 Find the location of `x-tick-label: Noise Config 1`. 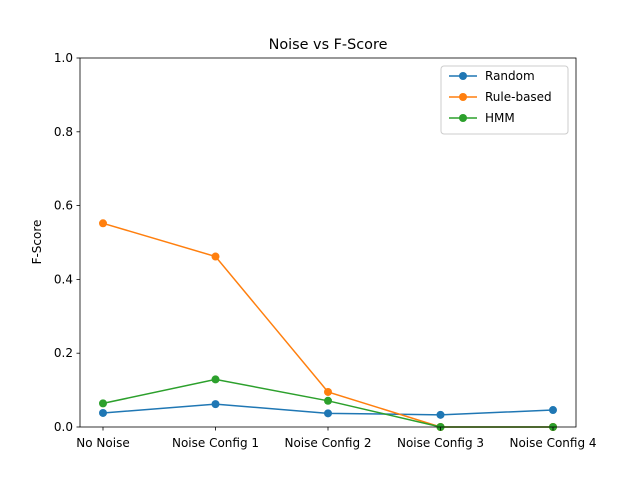

x-tick-label: Noise Config 1 is located at coordinates (215, 443).